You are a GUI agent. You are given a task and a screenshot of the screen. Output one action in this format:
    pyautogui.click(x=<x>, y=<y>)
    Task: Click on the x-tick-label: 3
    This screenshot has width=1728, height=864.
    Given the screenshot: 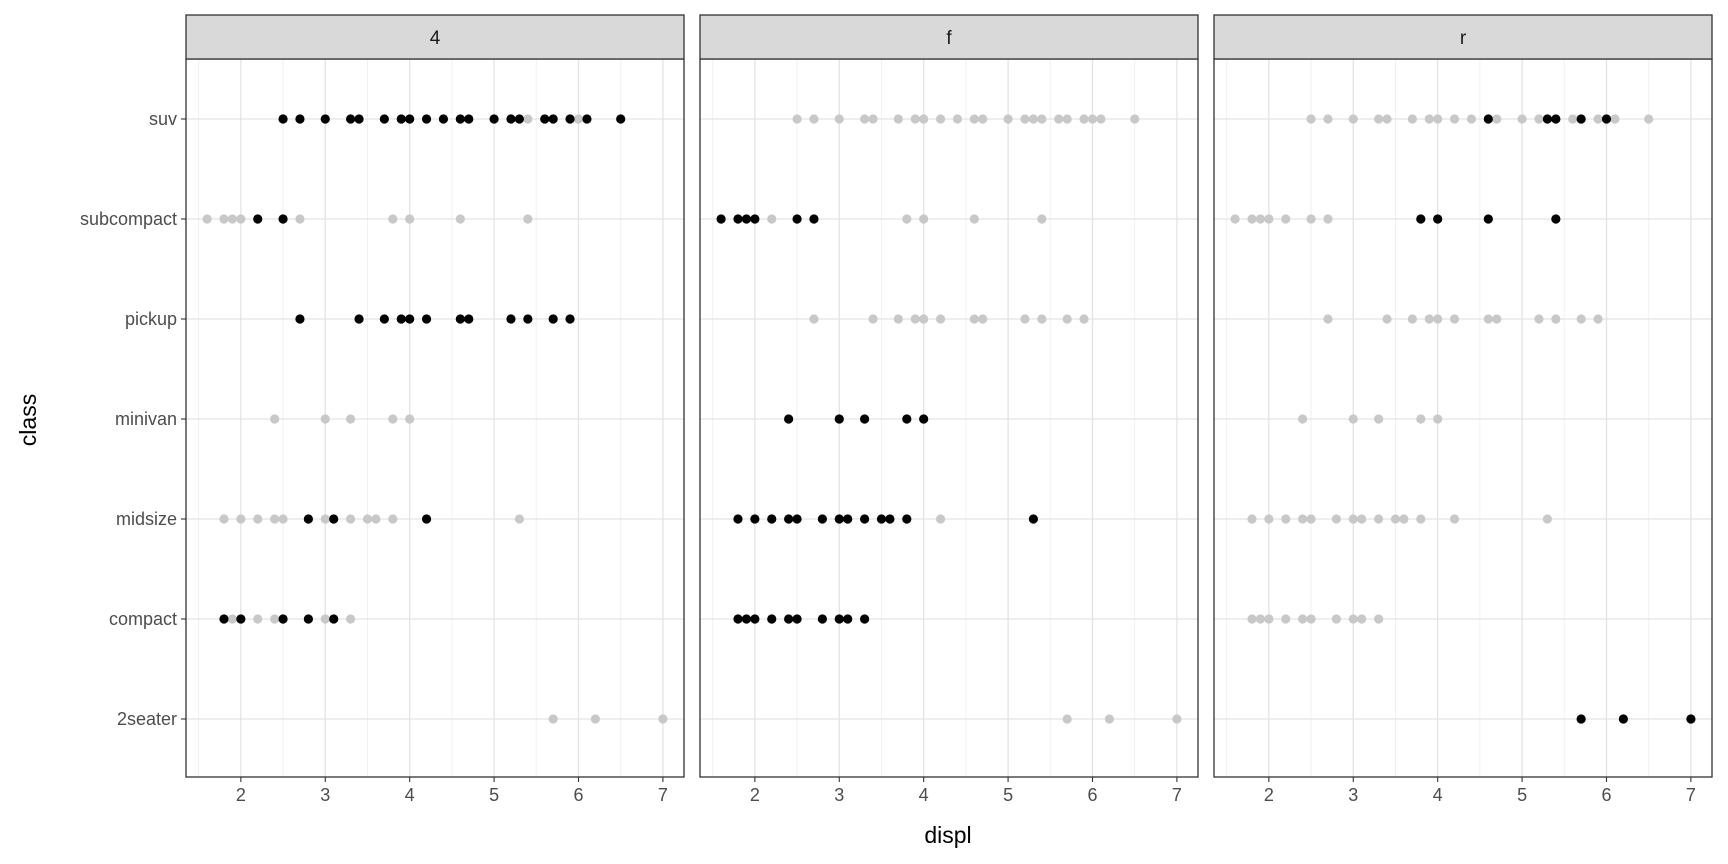 What is the action you would take?
    pyautogui.click(x=325, y=795)
    